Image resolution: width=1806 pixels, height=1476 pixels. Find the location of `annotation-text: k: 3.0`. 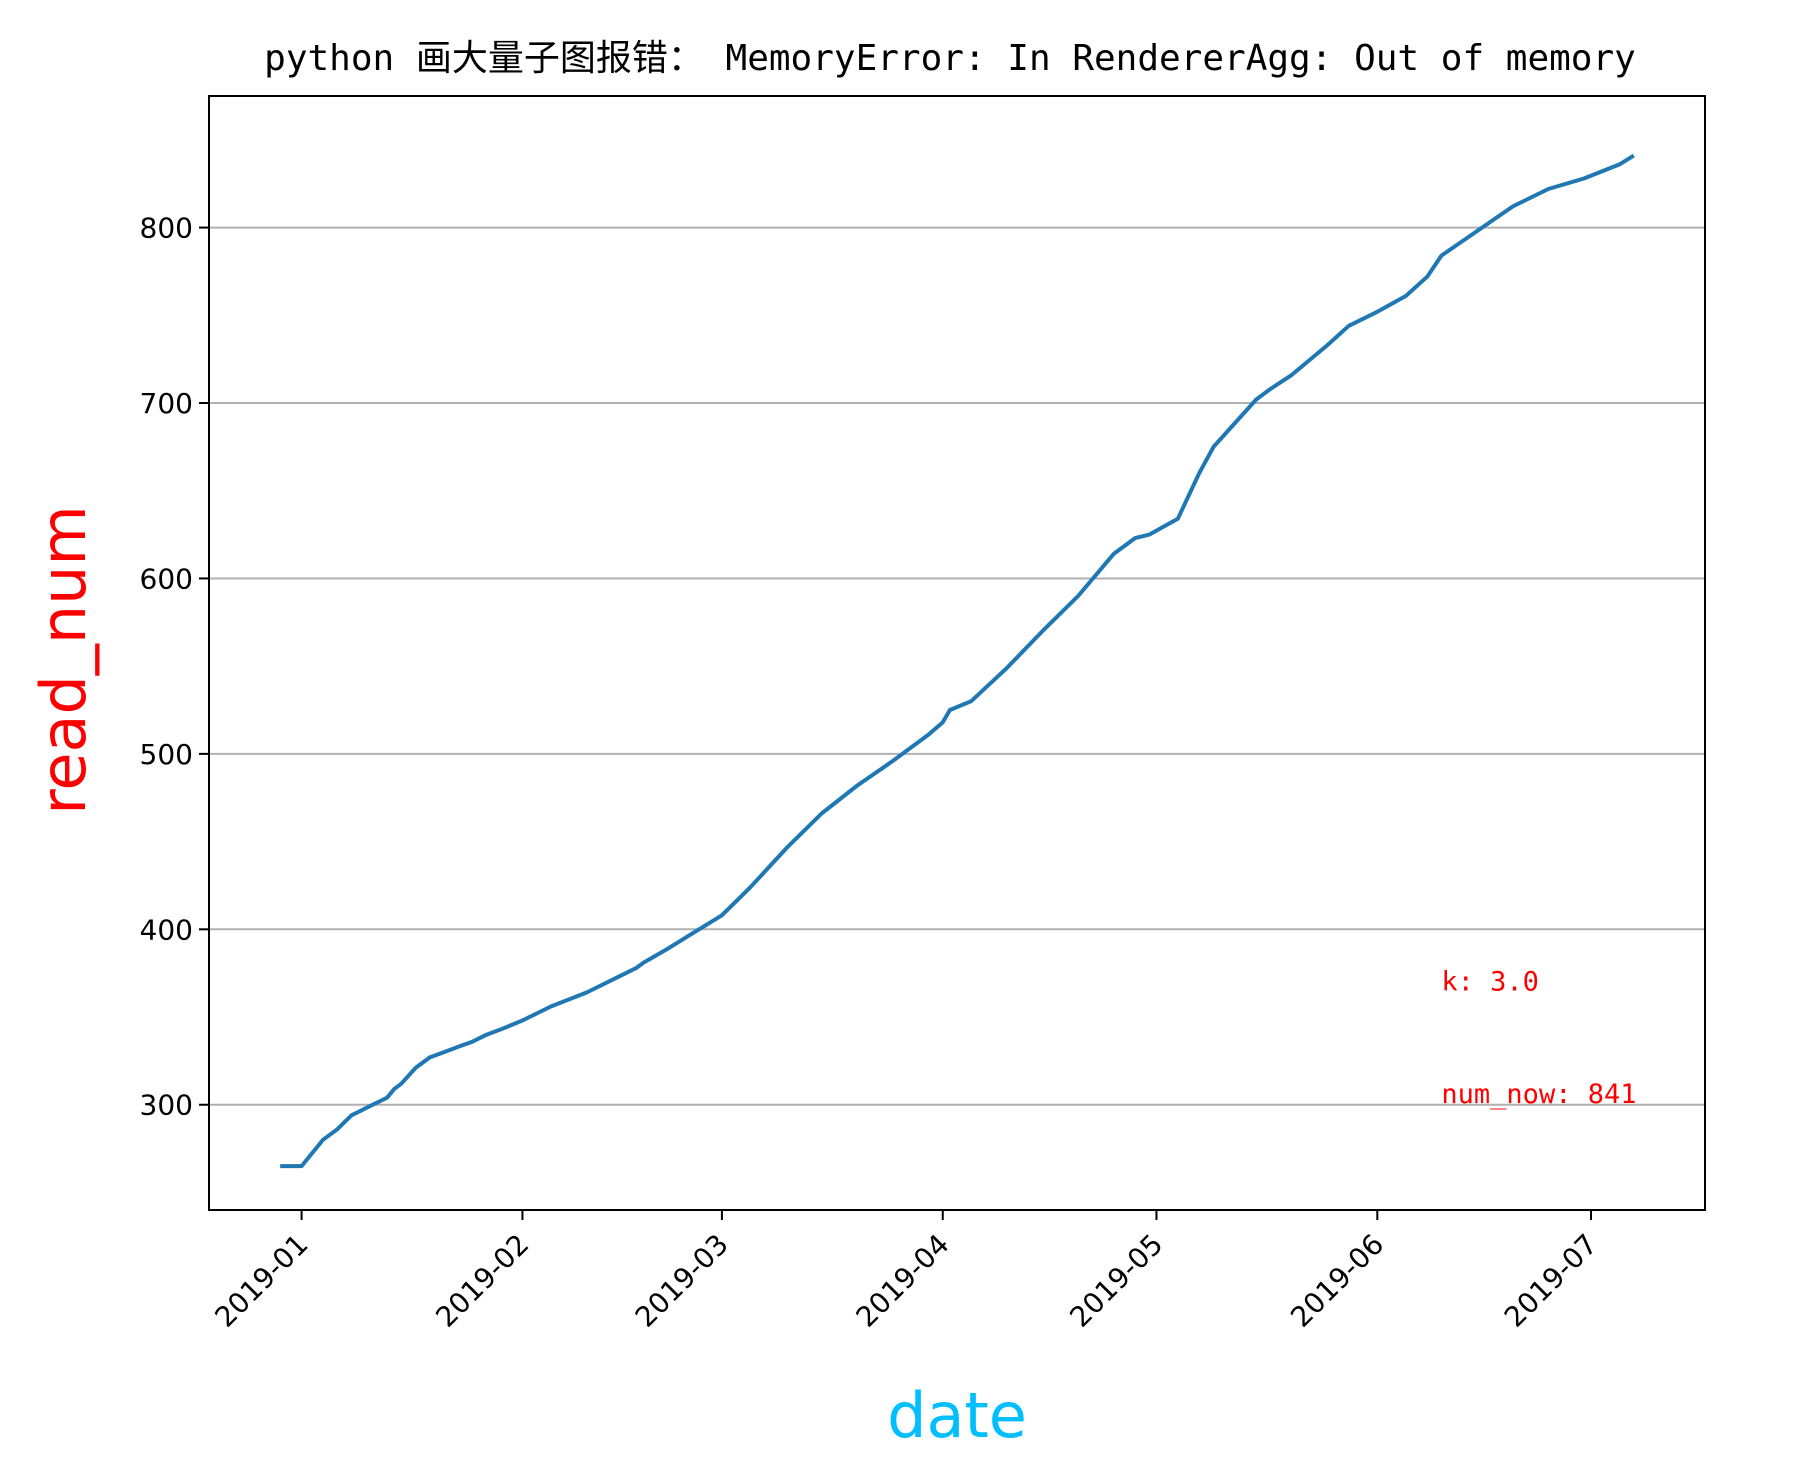

annotation-text: k: 3.0 is located at coordinates (1490, 982).